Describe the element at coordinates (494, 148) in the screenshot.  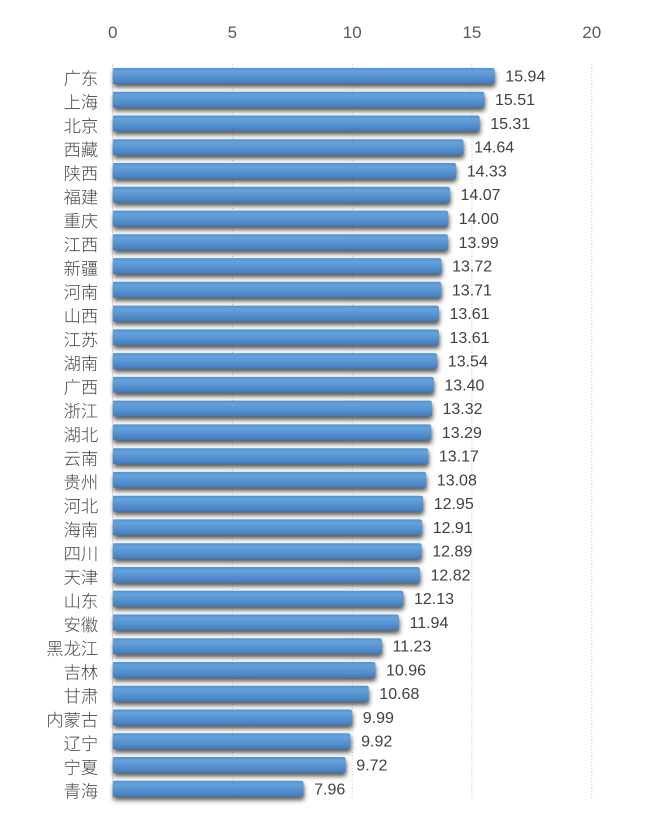
I see `svg-text: 14.64` at that location.